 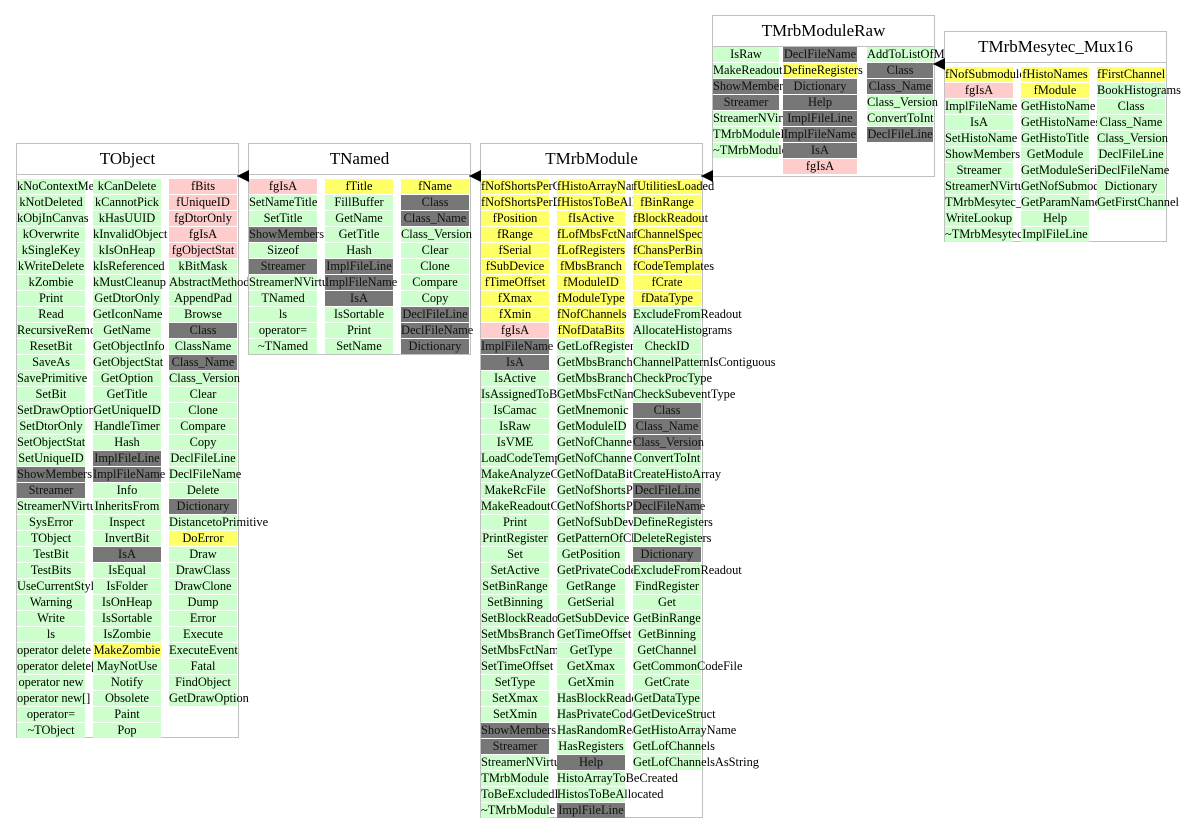 I want to click on member-getnofchannels: GetNofChannels, so click(x=599, y=442).